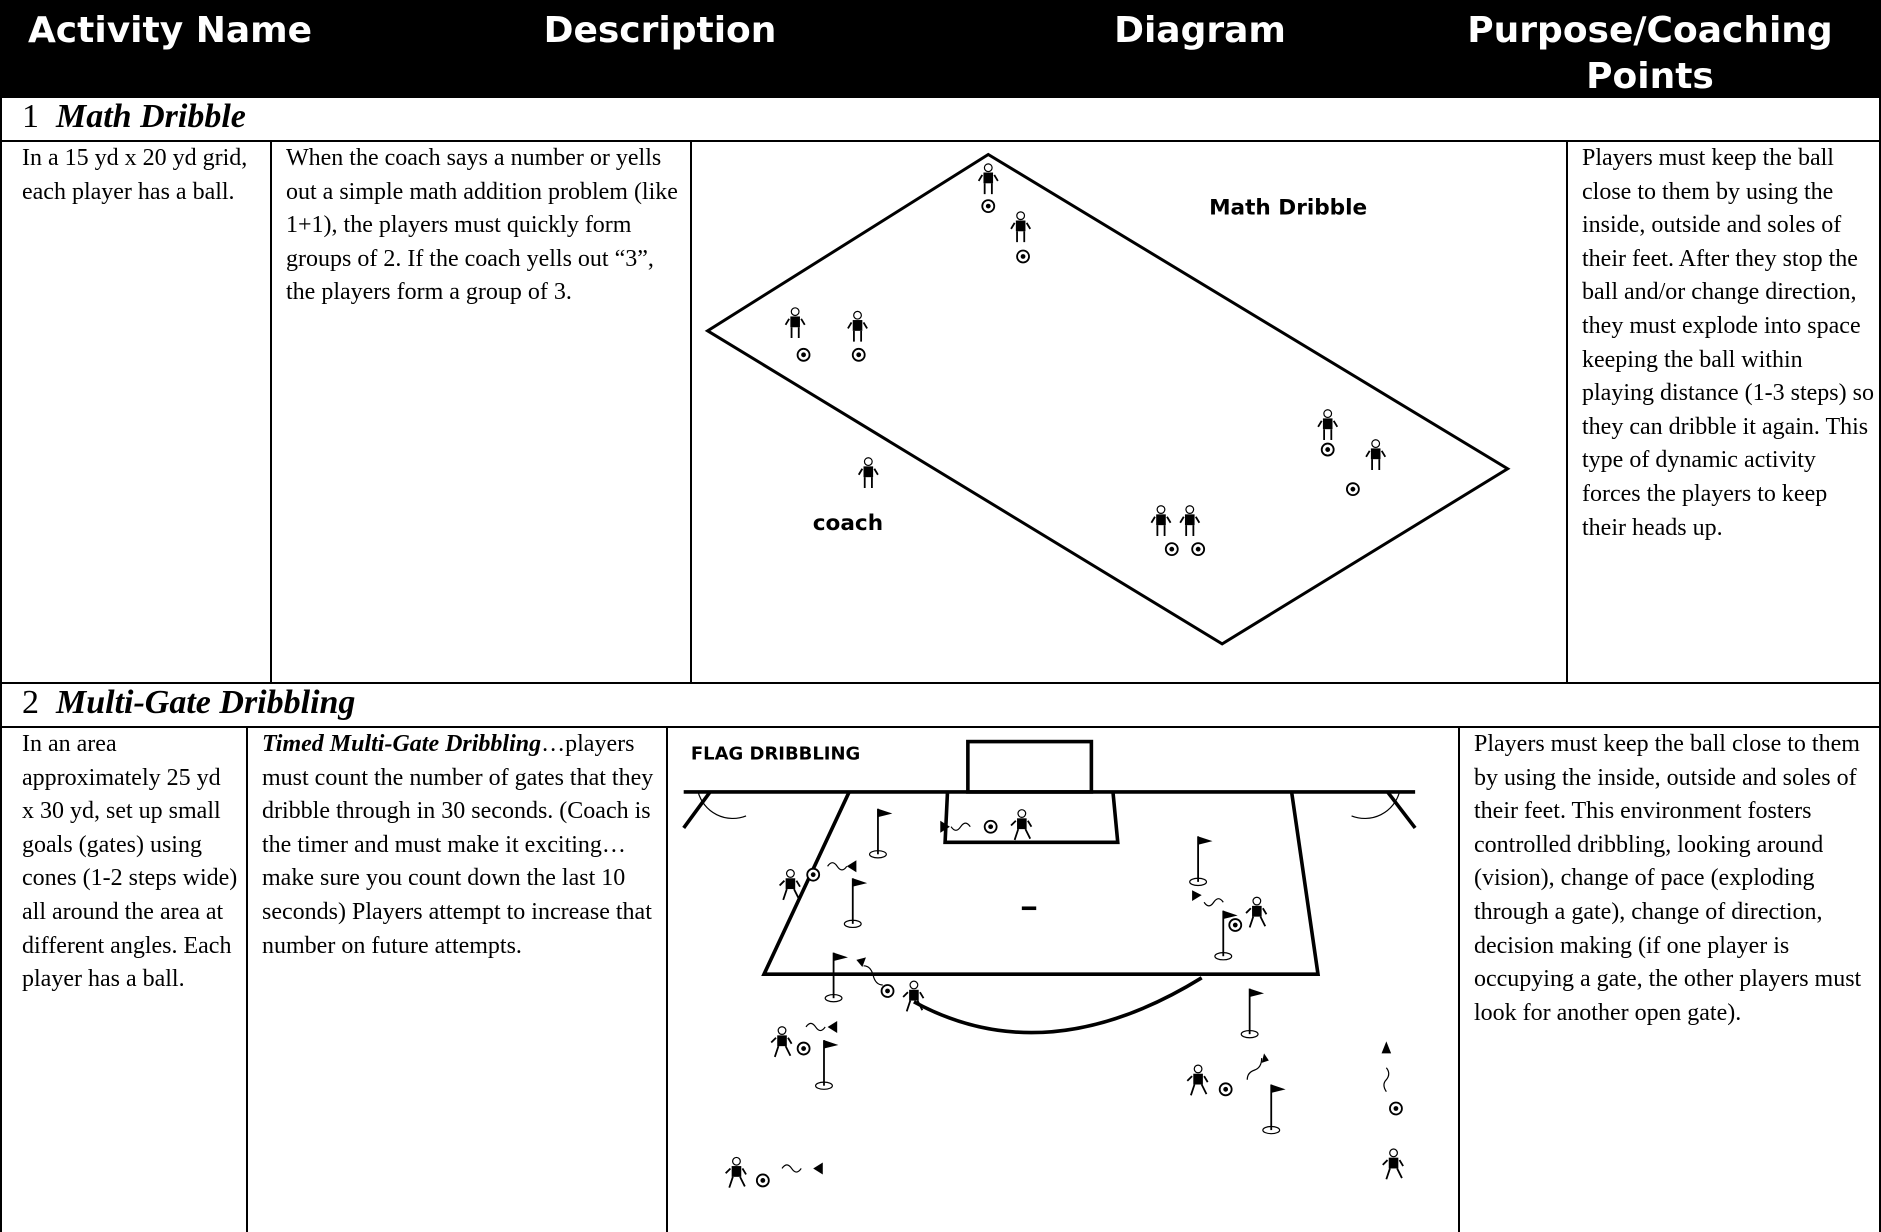  I want to click on column-header: Purpose/Coaching Points, so click(1650, 53).